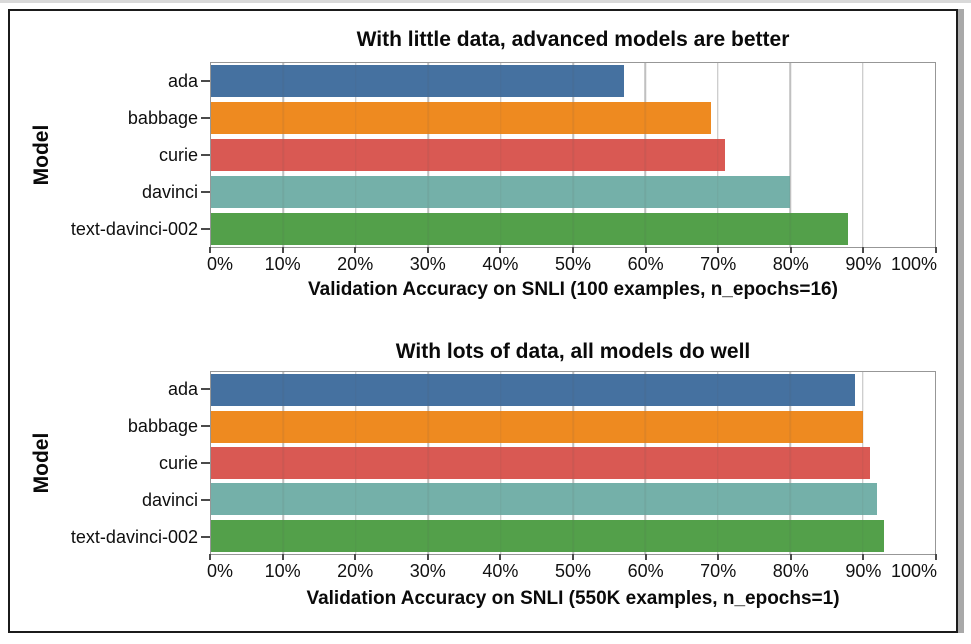 This screenshot has height=644, width=971. Describe the element at coordinates (537, 426) in the screenshot. I see `bar-babbage` at that location.